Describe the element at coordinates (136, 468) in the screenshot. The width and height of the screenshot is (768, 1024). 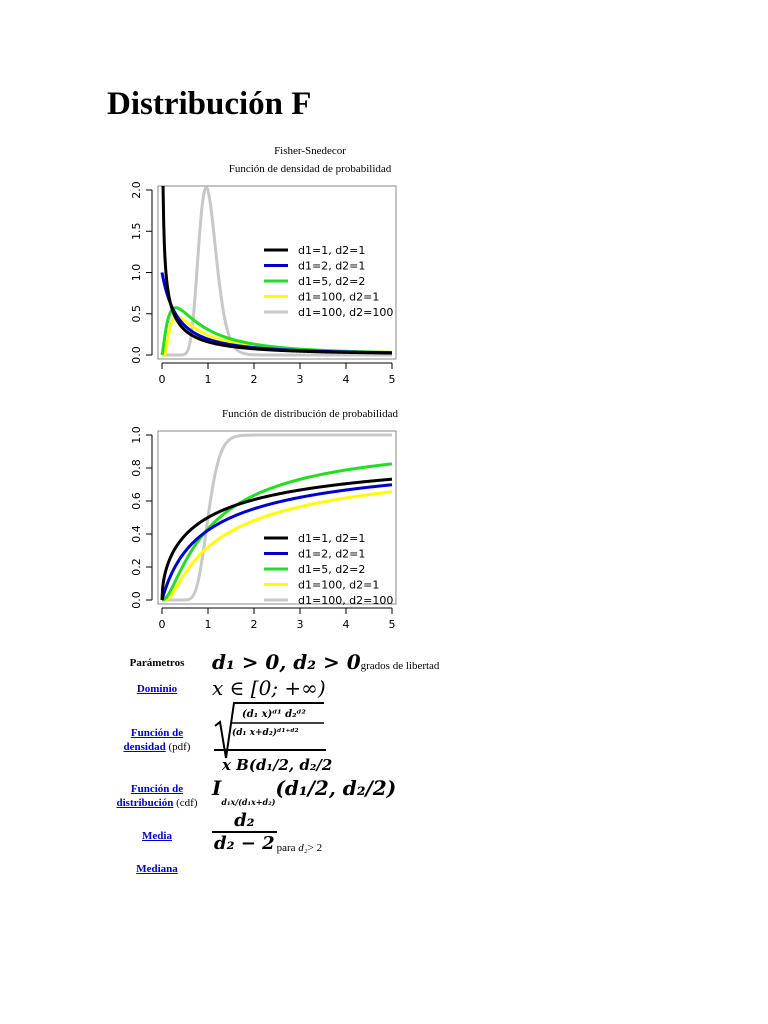
I see `y-tick-label: 0.8` at that location.